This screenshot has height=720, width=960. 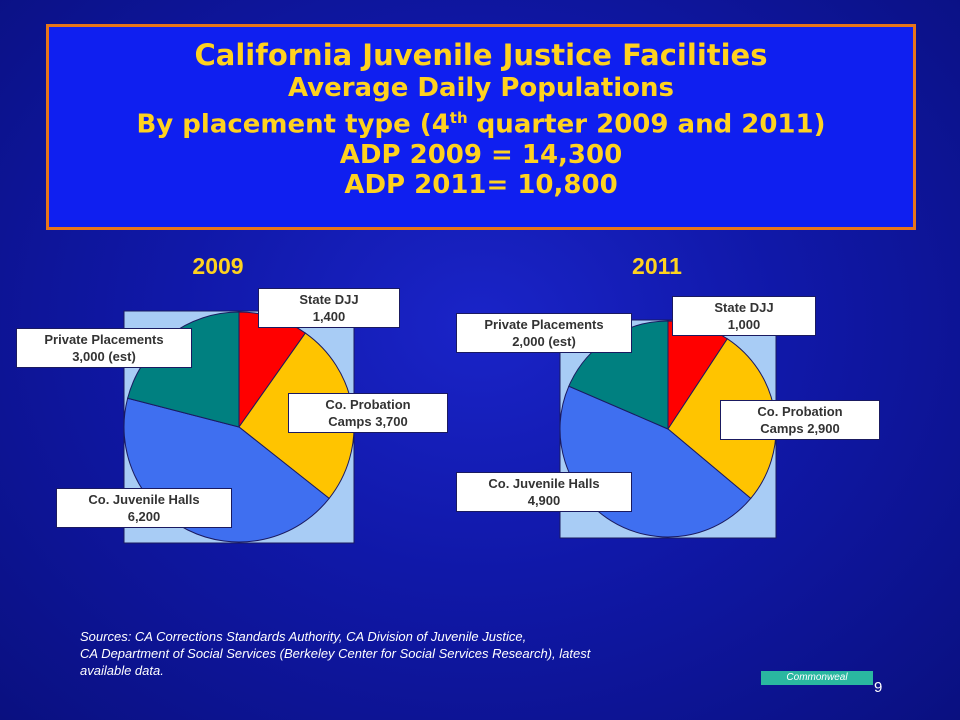 I want to click on chart-title-2009: 2009, so click(x=218, y=266).